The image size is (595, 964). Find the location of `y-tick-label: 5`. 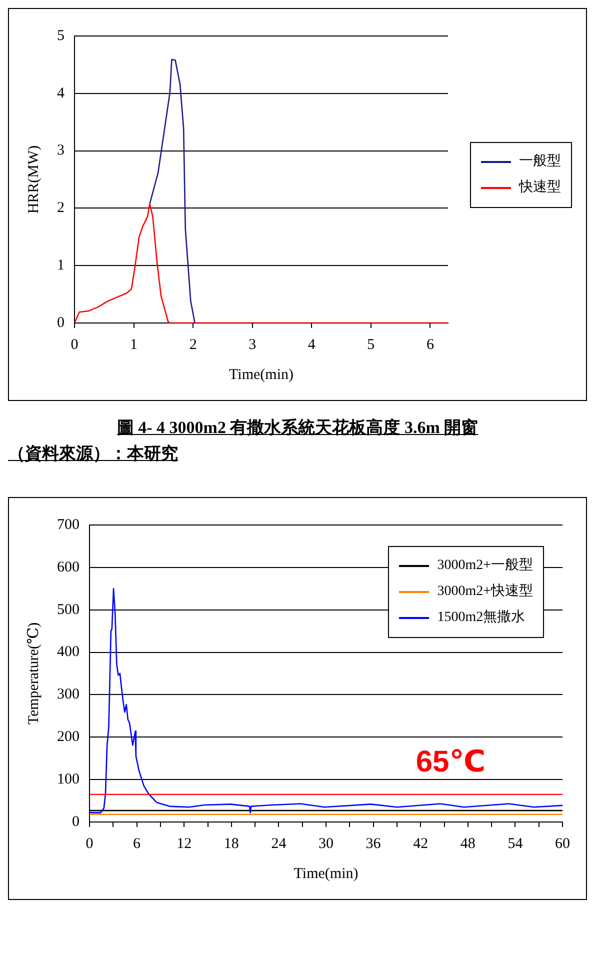

y-tick-label: 5 is located at coordinates (60, 36).